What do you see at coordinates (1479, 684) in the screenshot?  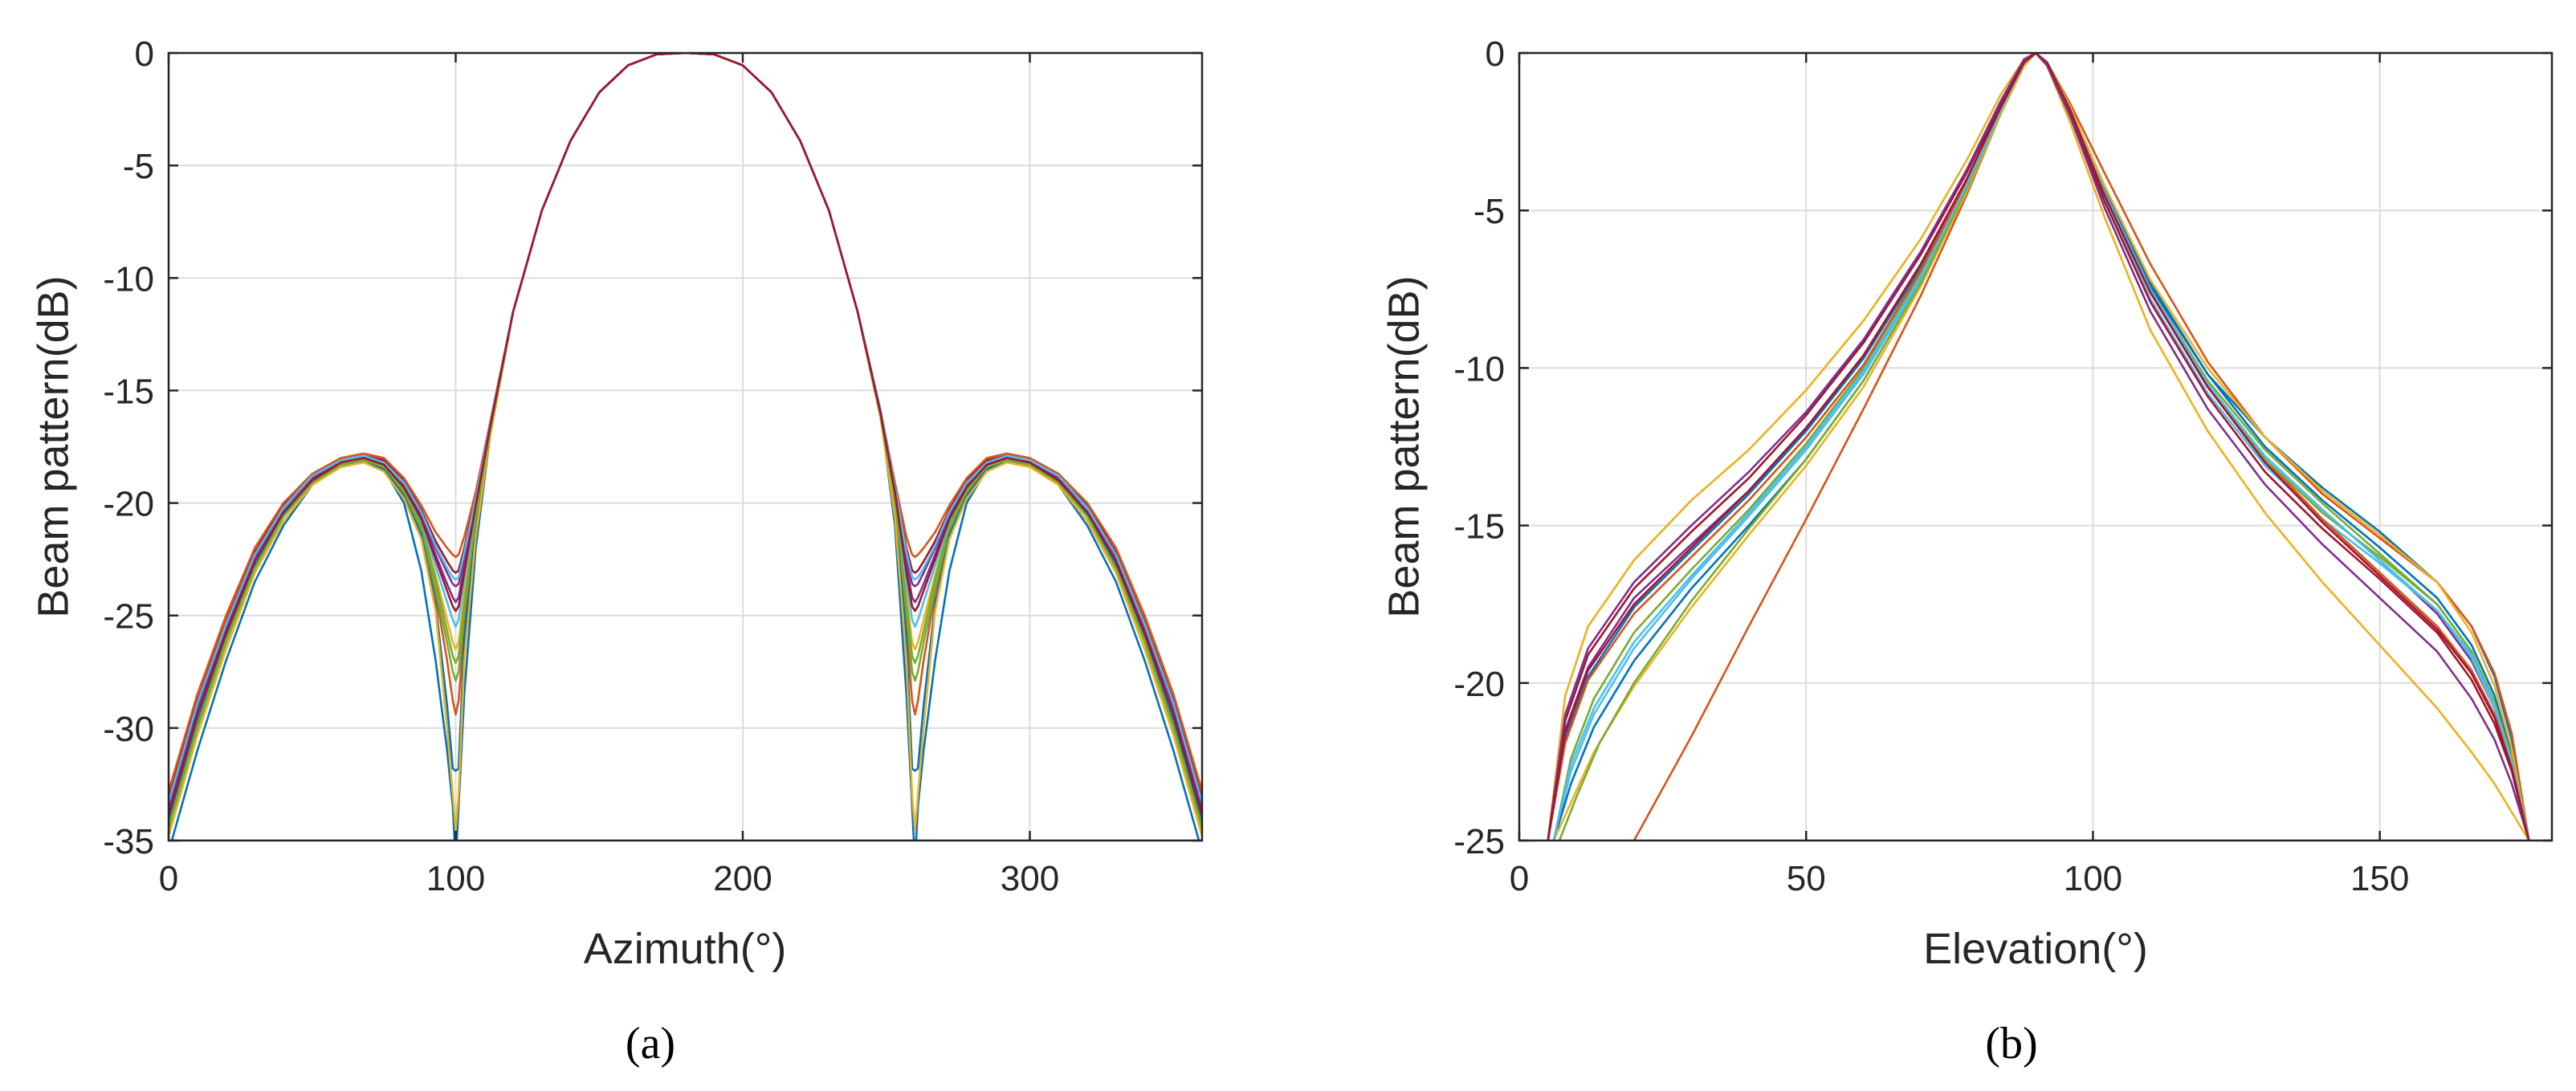 I see `y-tick-label-b-4: -20` at bounding box center [1479, 684].